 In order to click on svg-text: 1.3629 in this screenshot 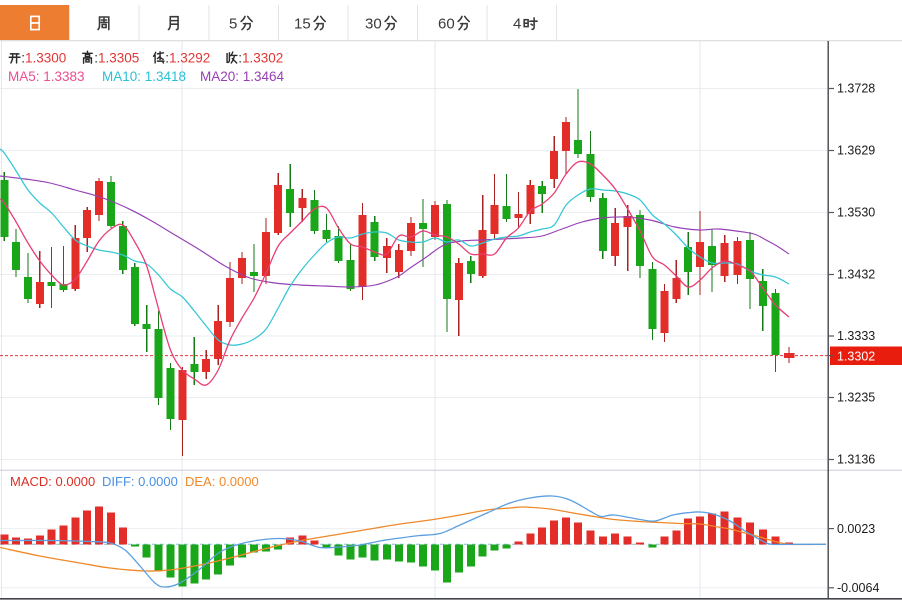, I will do `click(856, 151)`.